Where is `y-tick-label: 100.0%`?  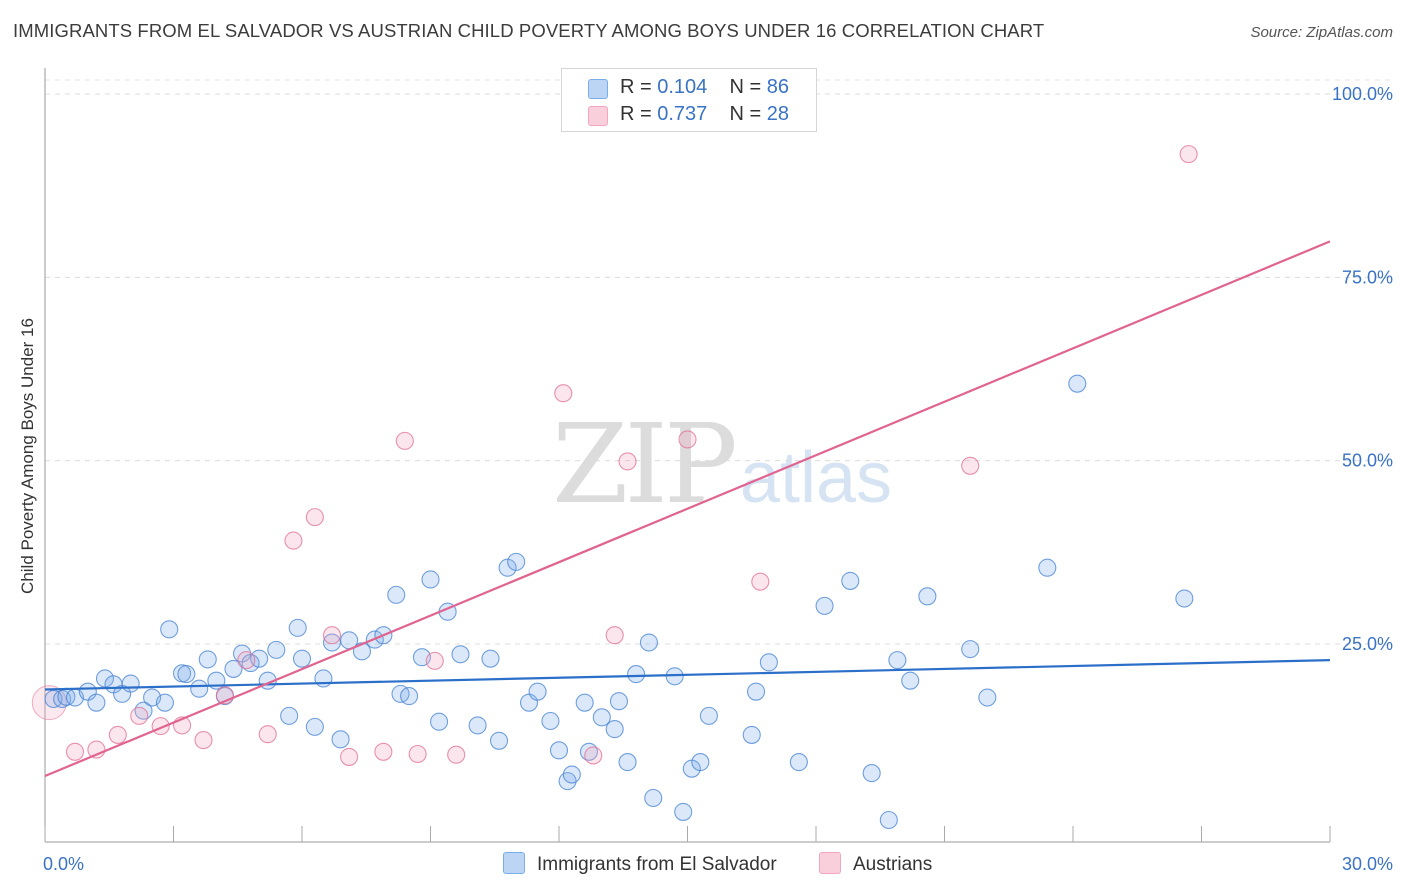 y-tick-label: 100.0% is located at coordinates (1362, 94).